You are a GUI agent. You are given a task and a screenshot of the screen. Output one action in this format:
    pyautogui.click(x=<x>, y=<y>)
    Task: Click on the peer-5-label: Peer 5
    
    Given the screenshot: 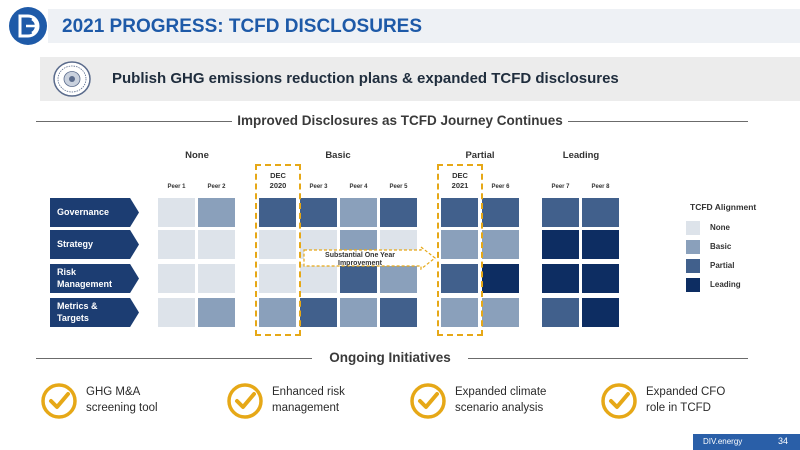 What is the action you would take?
    pyautogui.click(x=398, y=187)
    